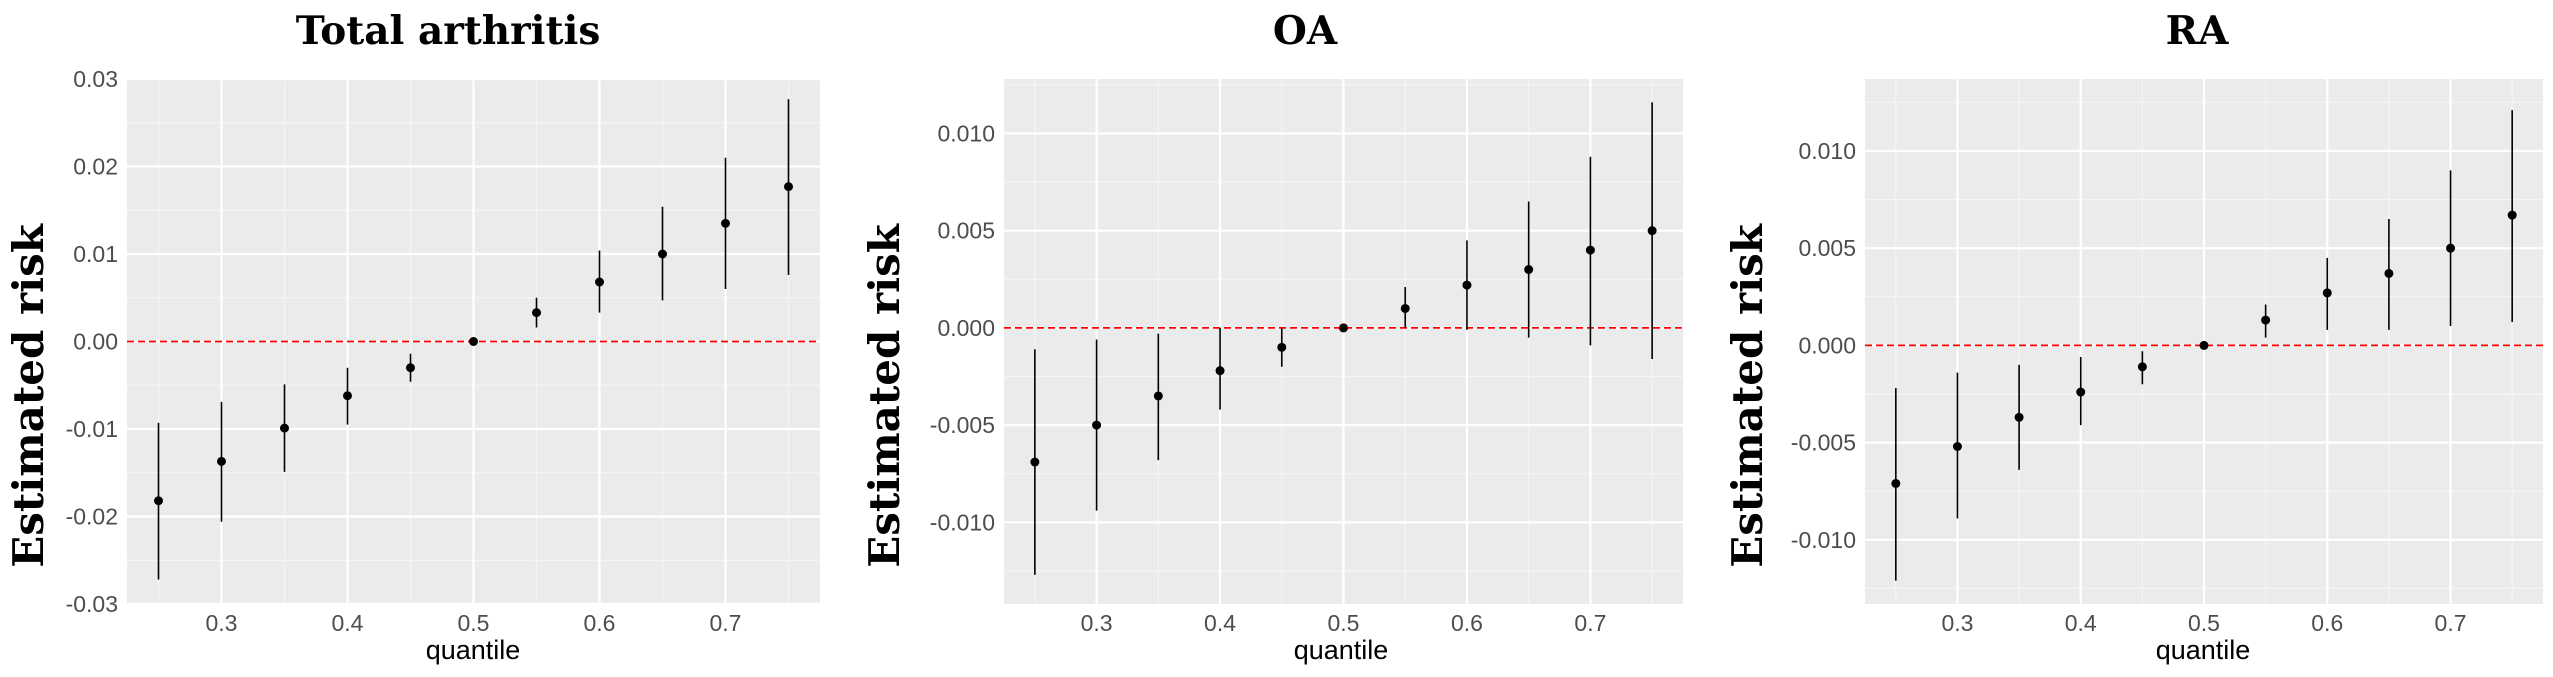 The image size is (2553, 677). I want to click on y-tick-label: -0.01, so click(92, 429).